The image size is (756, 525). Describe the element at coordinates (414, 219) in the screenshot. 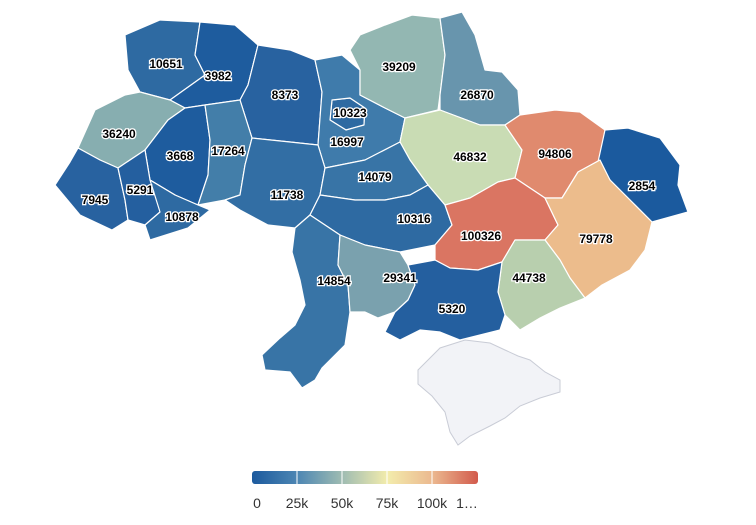

I see `label-kirovohrad: 10316` at that location.